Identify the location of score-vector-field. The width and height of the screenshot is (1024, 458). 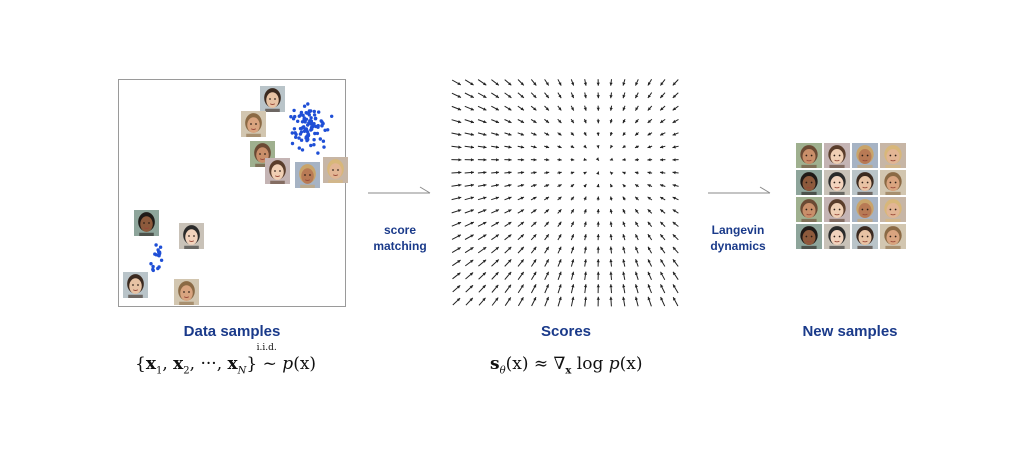
(565, 193).